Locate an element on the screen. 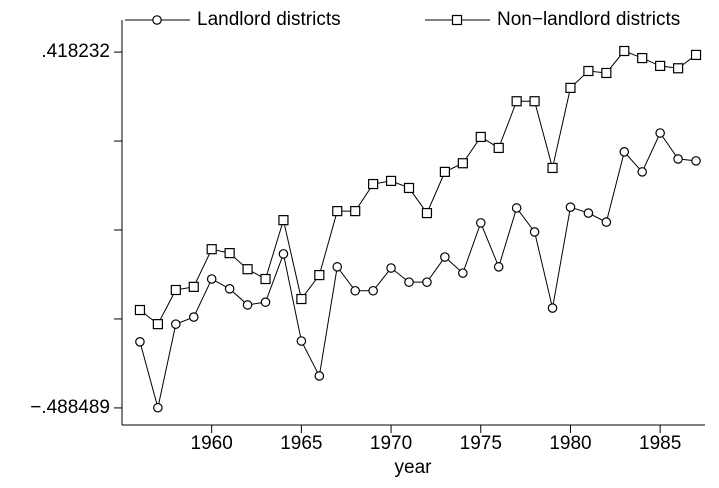 This screenshot has width=719, height=488. x-tick-label: 1965 is located at coordinates (301, 443).